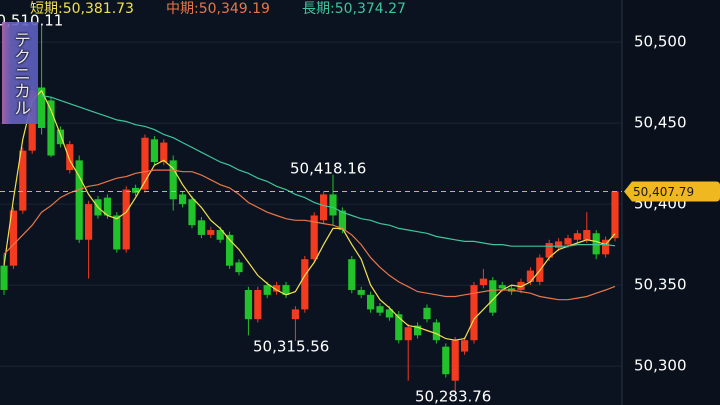 The image size is (720, 405). Describe the element at coordinates (291, 347) in the screenshot. I see `price-annotation: 50,315.56` at that location.